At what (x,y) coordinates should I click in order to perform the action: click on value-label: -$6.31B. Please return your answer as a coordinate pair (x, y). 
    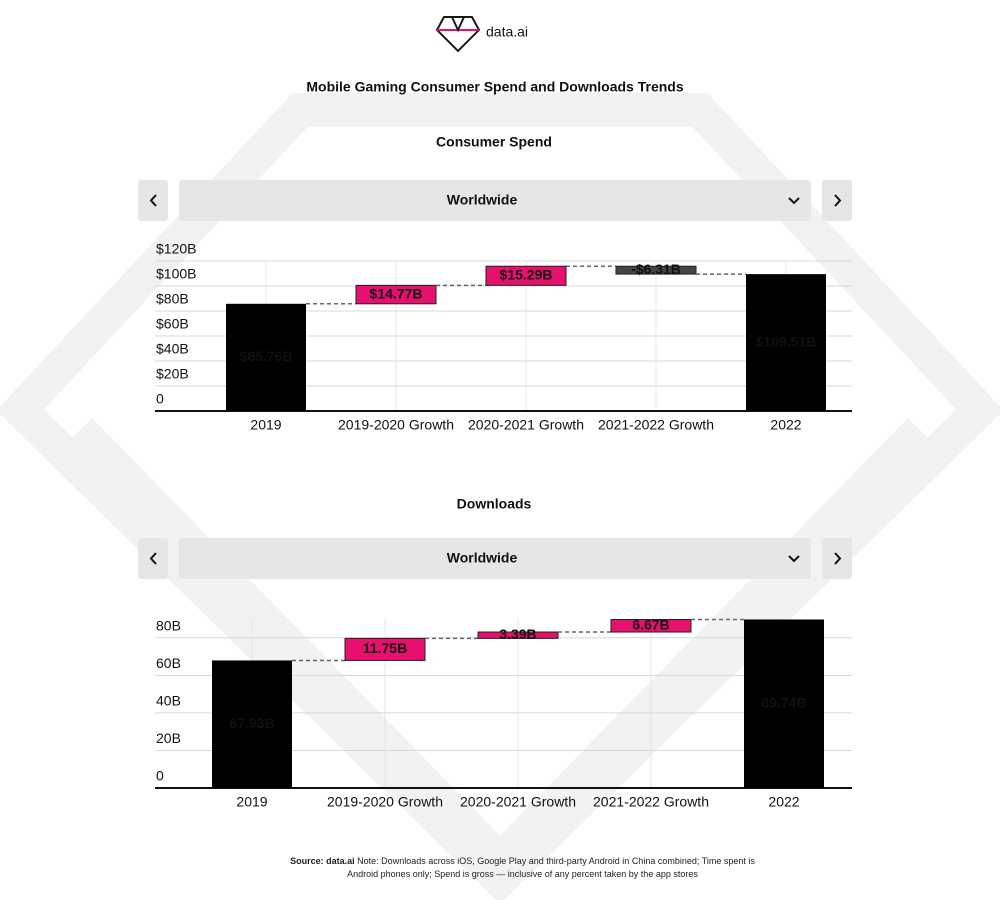
    Looking at the image, I should click on (656, 269).